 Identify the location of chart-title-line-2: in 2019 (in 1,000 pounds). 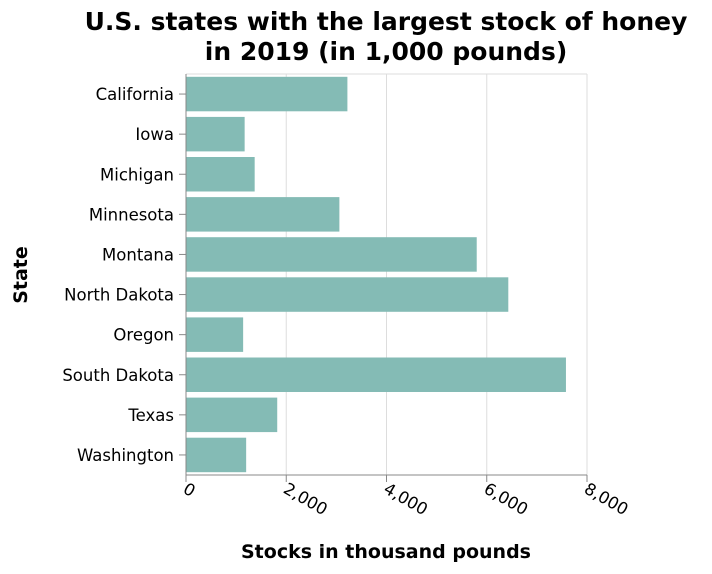
(386, 51).